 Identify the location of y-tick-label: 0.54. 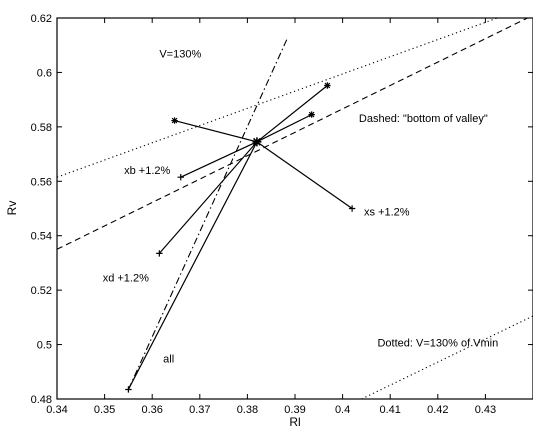
(41, 237).